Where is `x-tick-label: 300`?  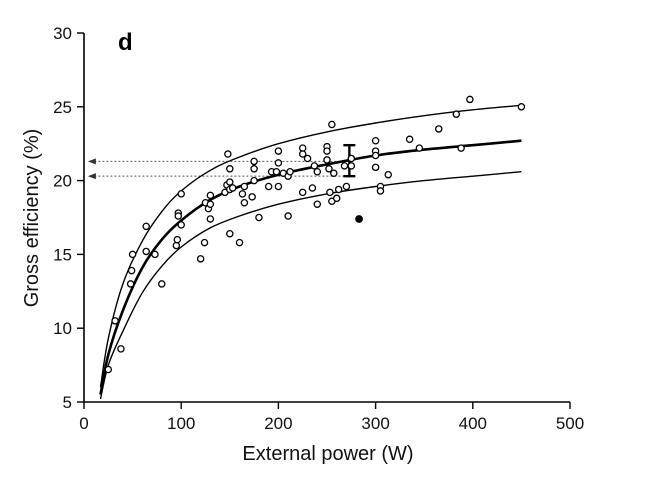 x-tick-label: 300 is located at coordinates (375, 423).